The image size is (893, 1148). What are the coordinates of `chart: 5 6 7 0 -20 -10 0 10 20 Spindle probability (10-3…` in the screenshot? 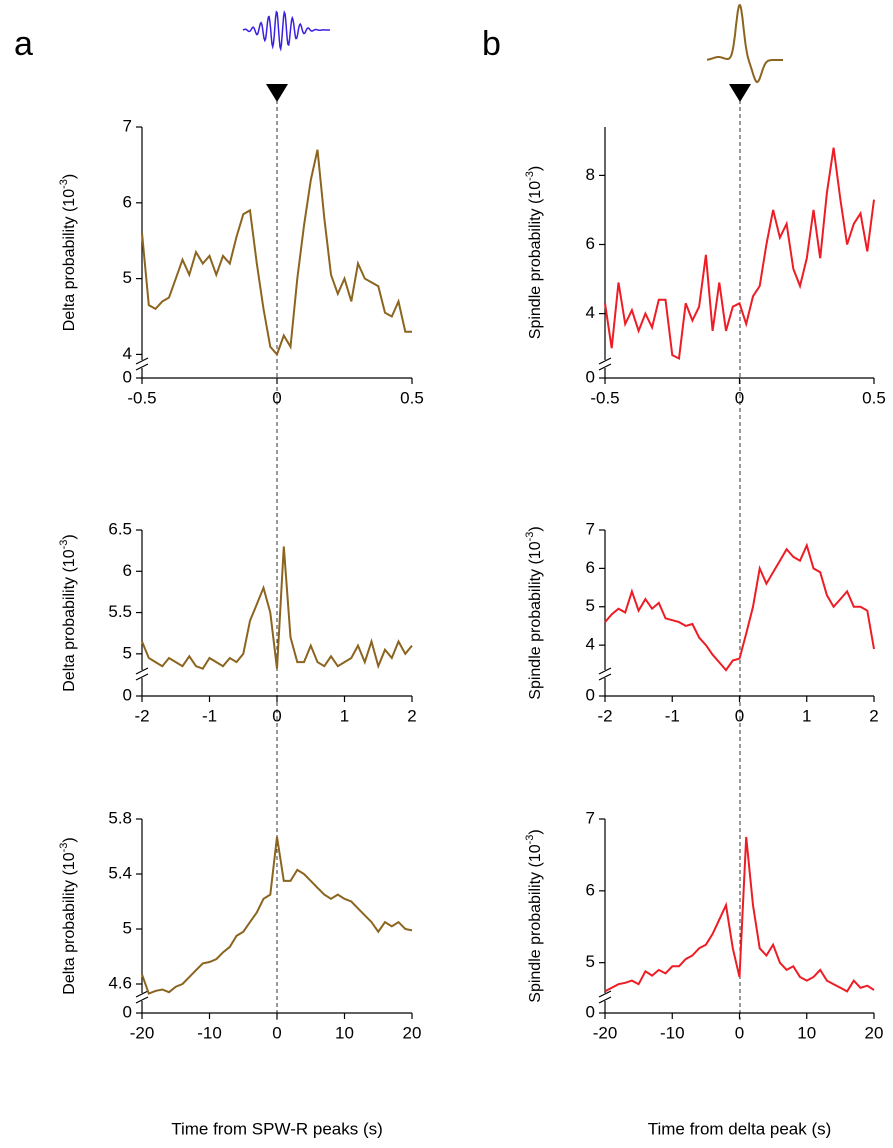 It's located at (704, 973).